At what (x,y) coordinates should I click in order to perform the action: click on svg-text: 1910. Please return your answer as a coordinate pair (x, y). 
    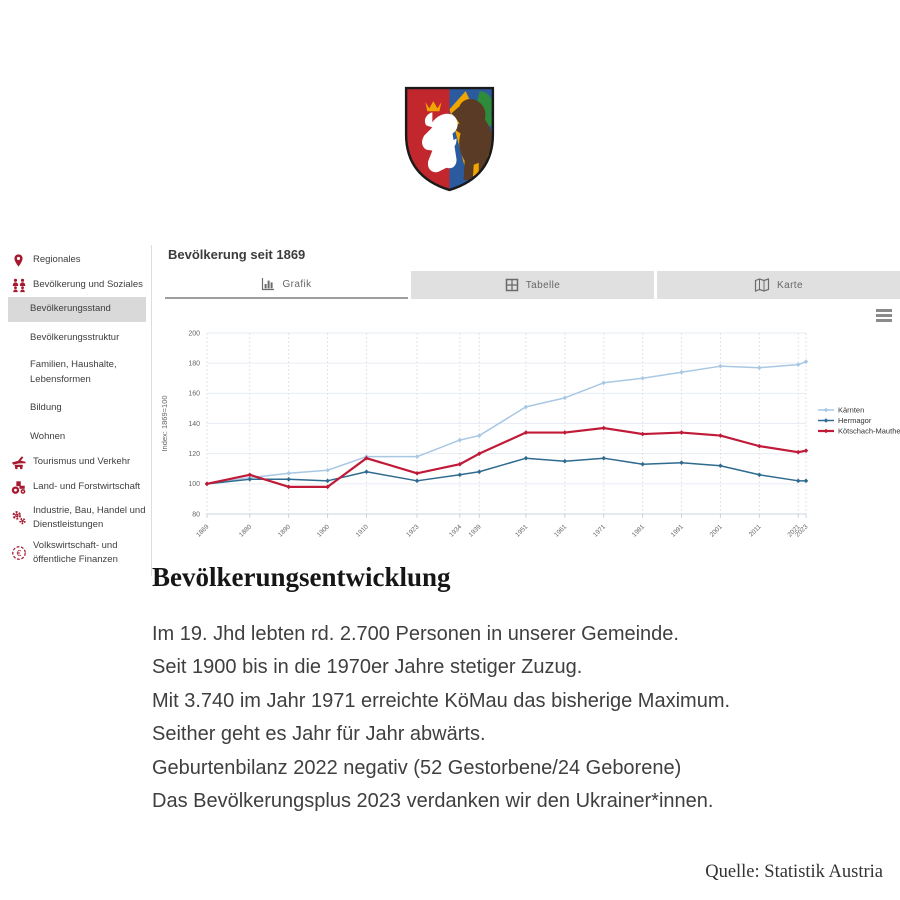
    Looking at the image, I should click on (362, 530).